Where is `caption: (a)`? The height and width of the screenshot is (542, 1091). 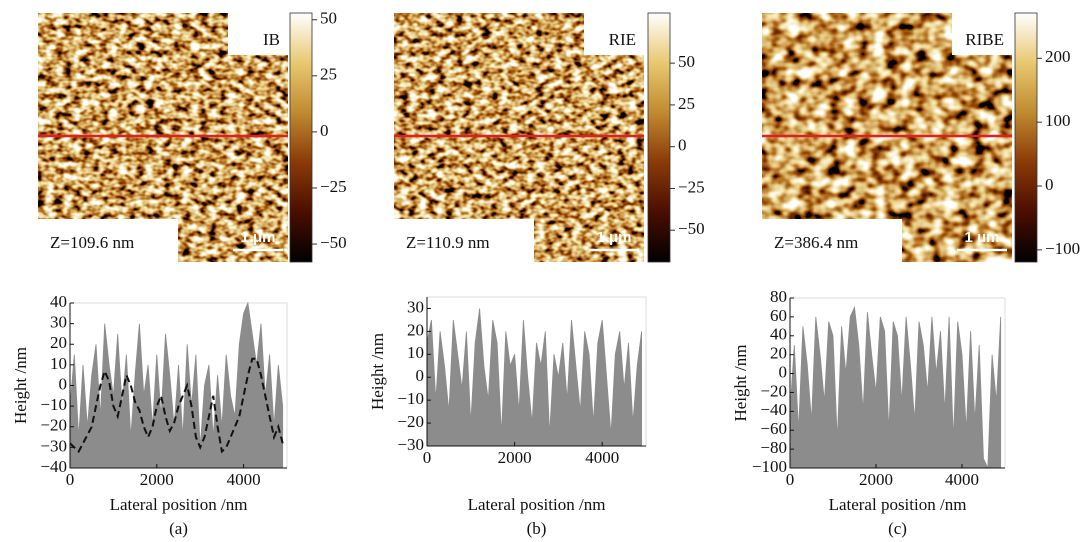
caption: (a) is located at coordinates (178, 528).